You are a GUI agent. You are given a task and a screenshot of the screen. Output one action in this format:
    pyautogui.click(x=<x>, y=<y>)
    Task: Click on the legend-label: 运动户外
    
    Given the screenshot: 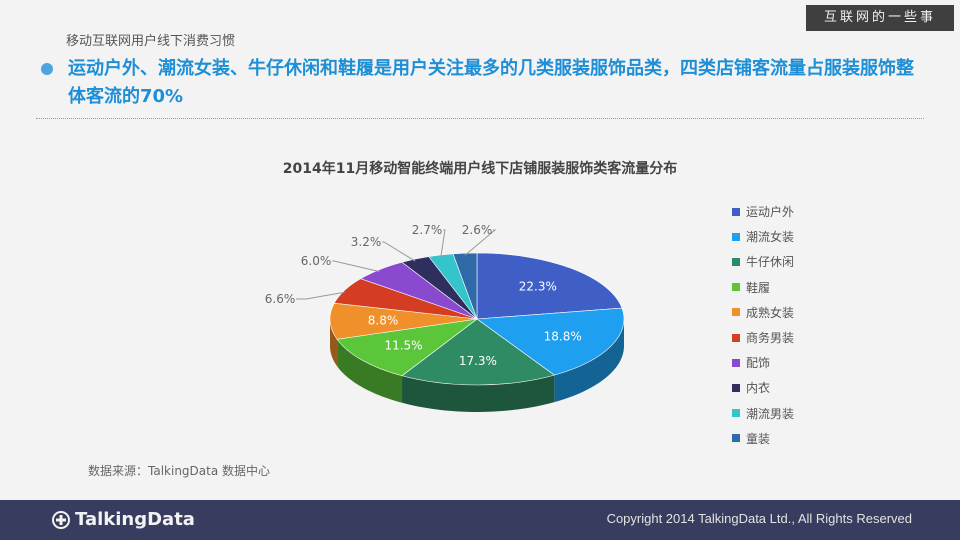 What is the action you would take?
    pyautogui.click(x=770, y=212)
    